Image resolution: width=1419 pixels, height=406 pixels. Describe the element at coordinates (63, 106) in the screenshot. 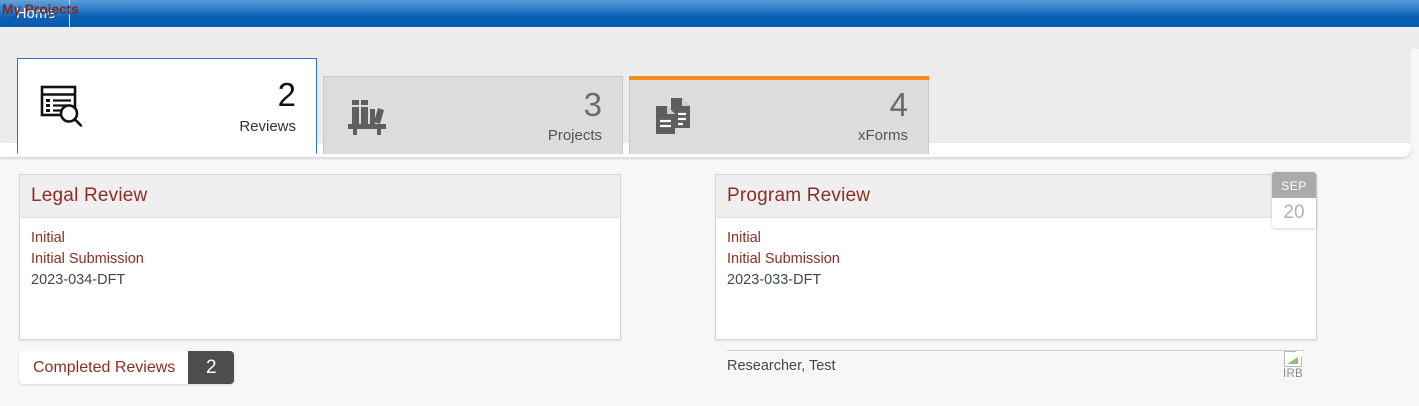

I see `document-search-icon` at that location.